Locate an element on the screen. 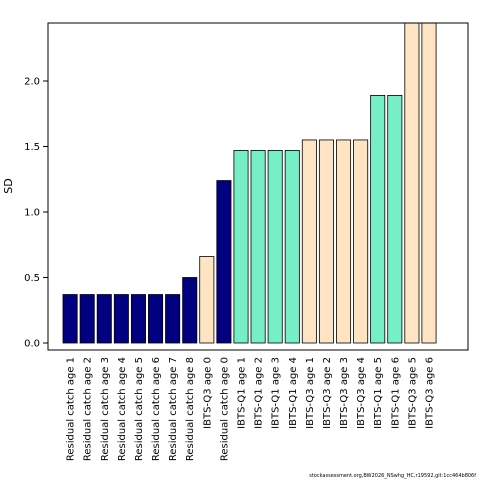  y-tick-label: 0.5 is located at coordinates (32, 278).